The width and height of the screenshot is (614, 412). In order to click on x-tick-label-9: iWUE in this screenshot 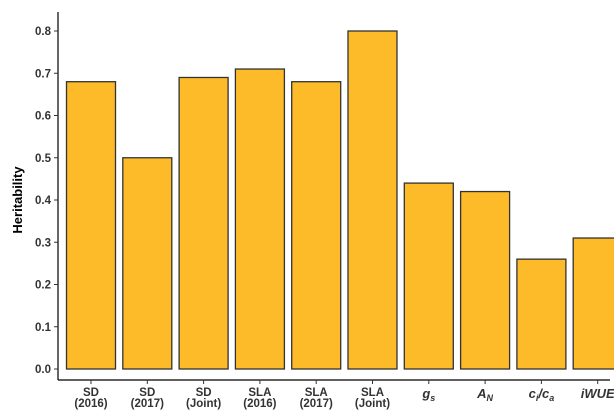, I will do `click(597, 393)`.